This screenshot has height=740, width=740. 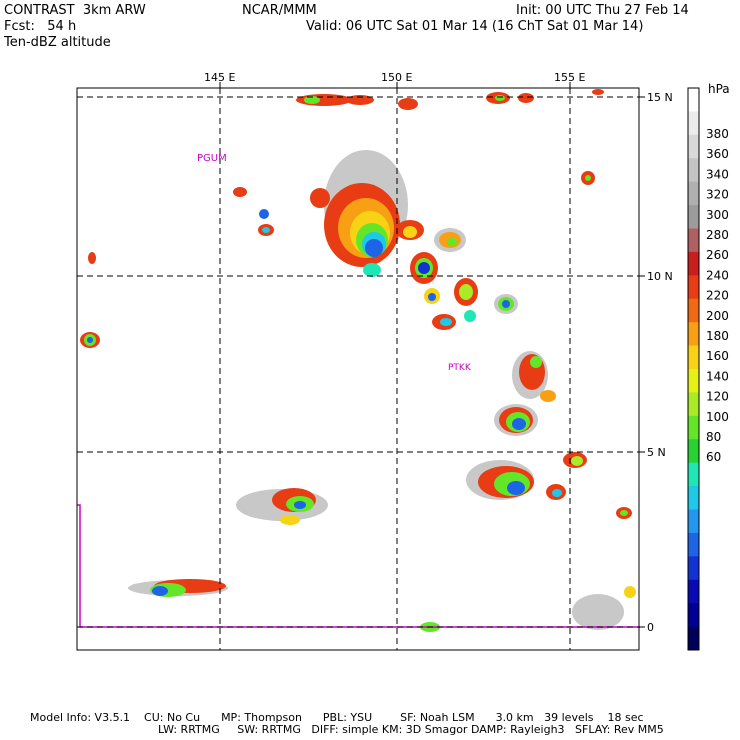 I want to click on colorbar-unit: hPa, so click(x=719, y=89).